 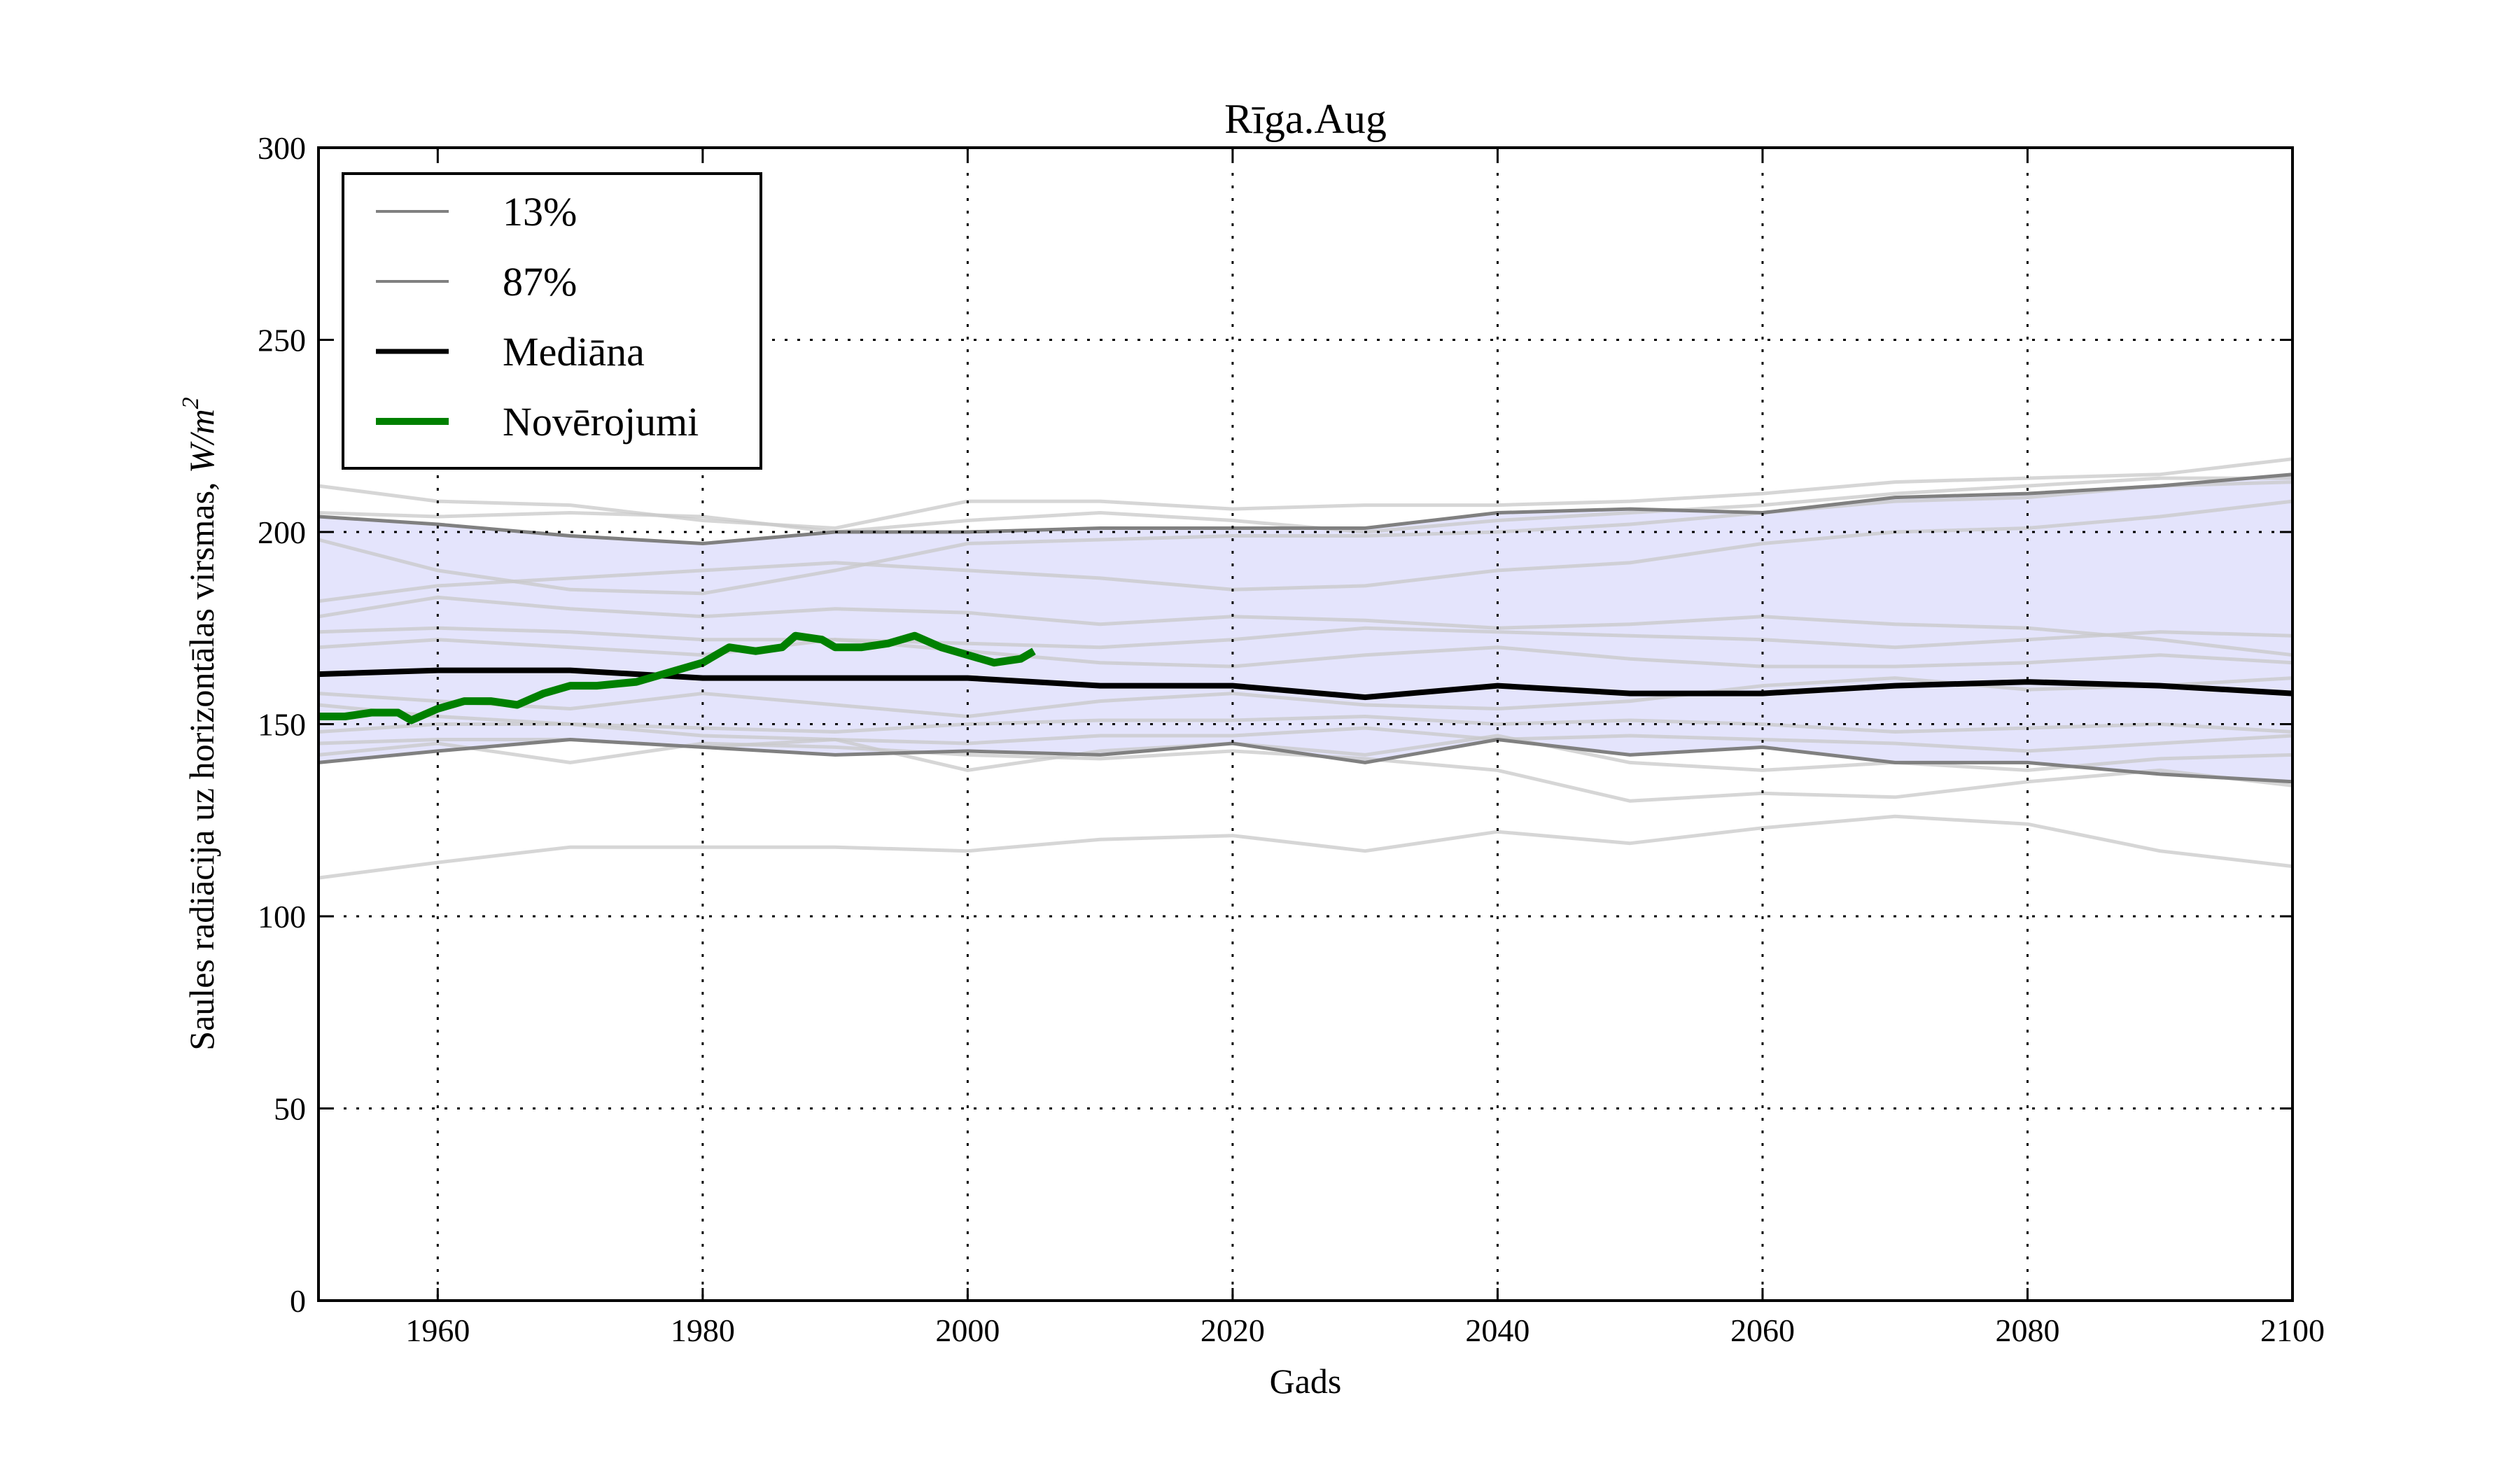 I want to click on y-tick-label: 50, so click(x=290, y=1109).